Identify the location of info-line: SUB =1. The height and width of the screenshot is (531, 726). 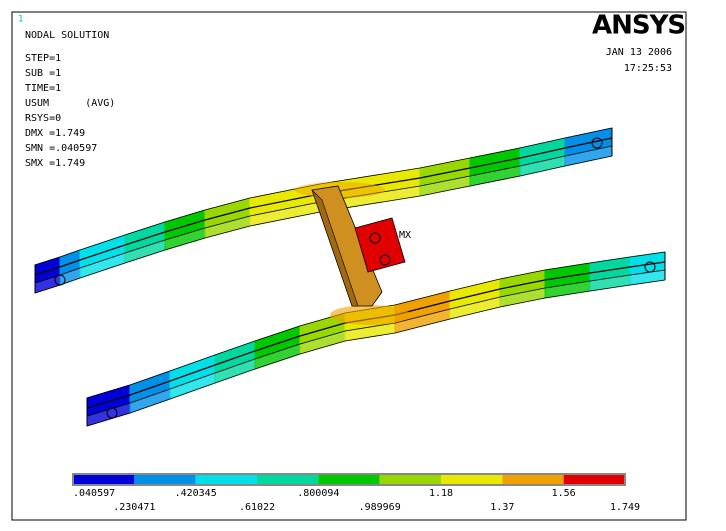
(43, 73).